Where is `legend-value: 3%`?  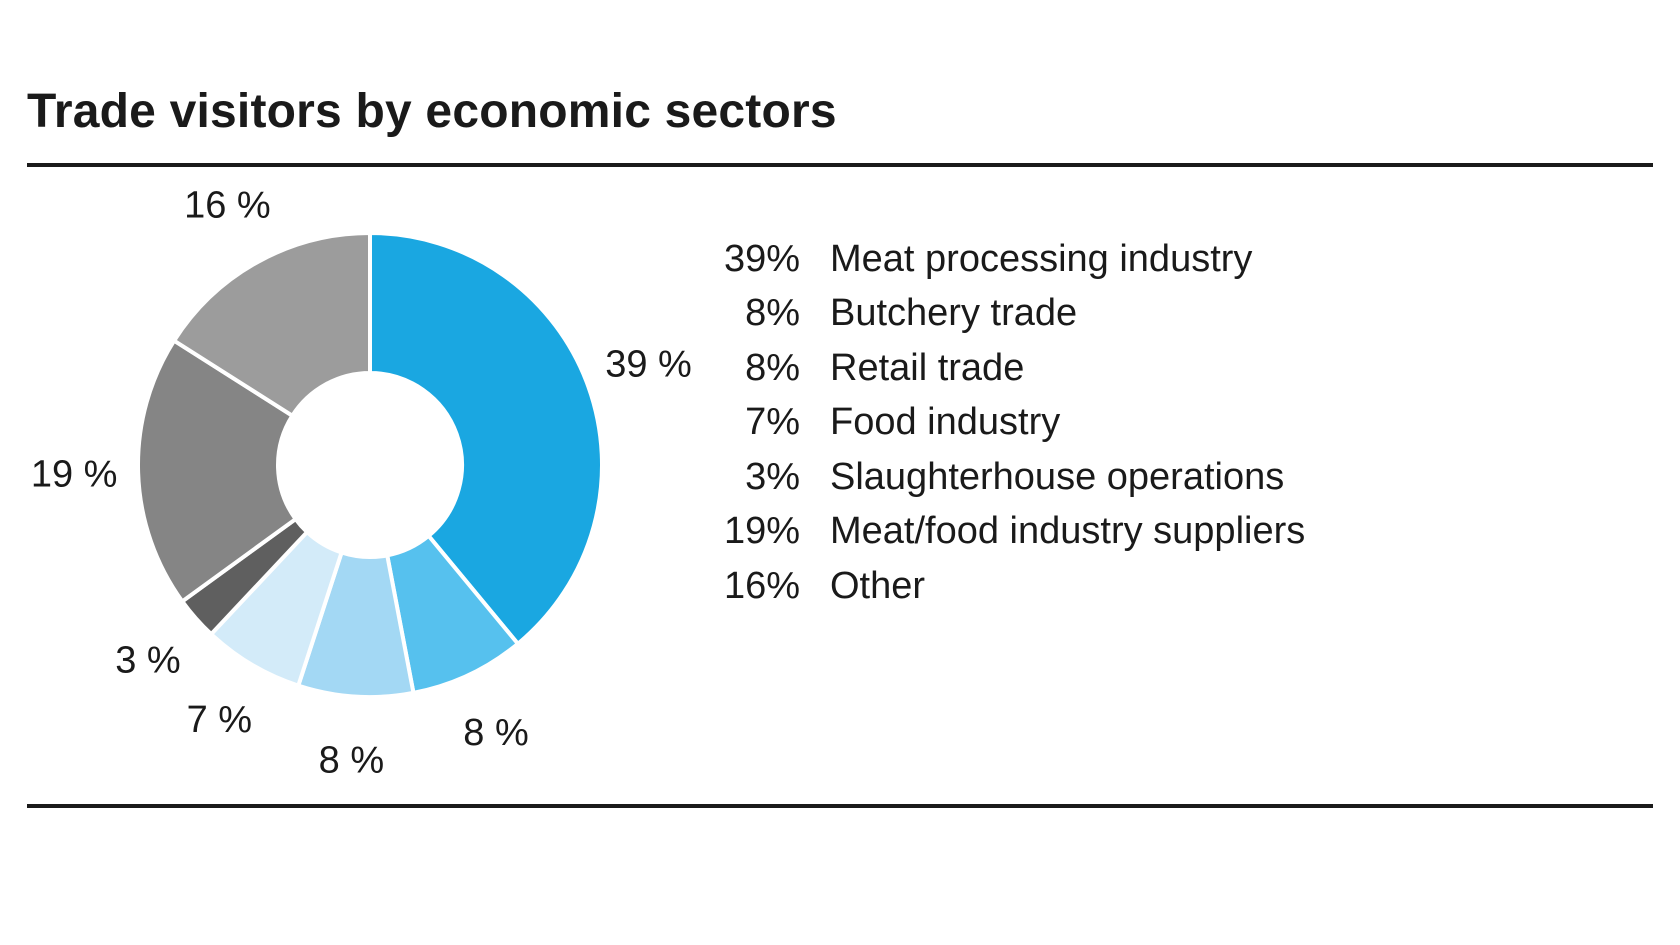 legend-value: 3% is located at coordinates (772, 476).